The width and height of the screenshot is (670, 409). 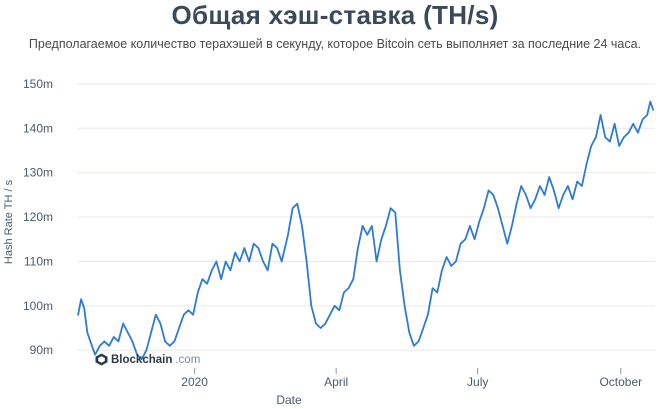 What do you see at coordinates (38, 306) in the screenshot?
I see `y-tick-label: 100m` at bounding box center [38, 306].